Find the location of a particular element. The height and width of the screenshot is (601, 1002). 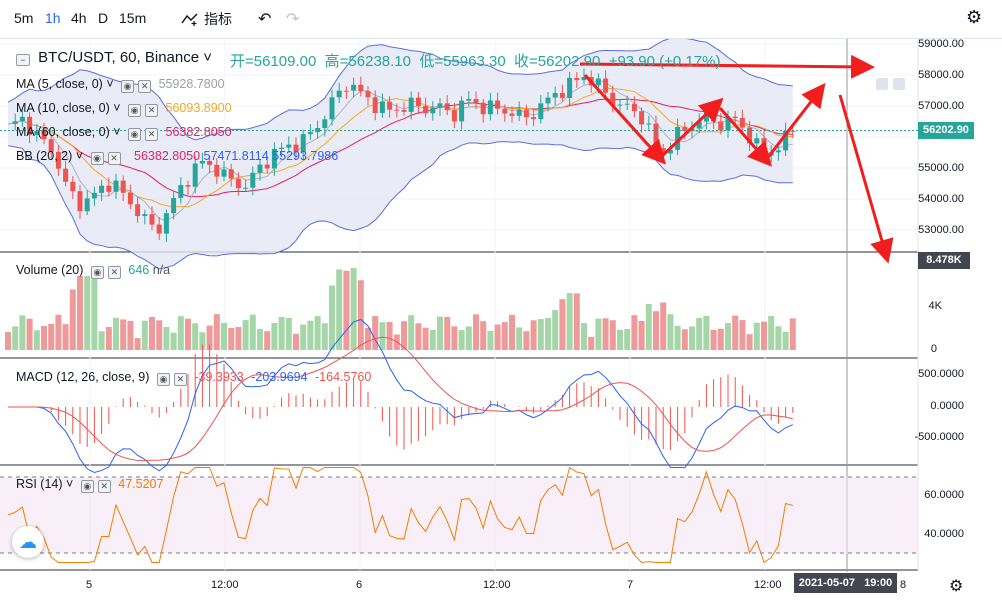

ma60-legend: MA (60, close, 0) ˅ ◉ ✕ 56382.8050 is located at coordinates (124, 133).